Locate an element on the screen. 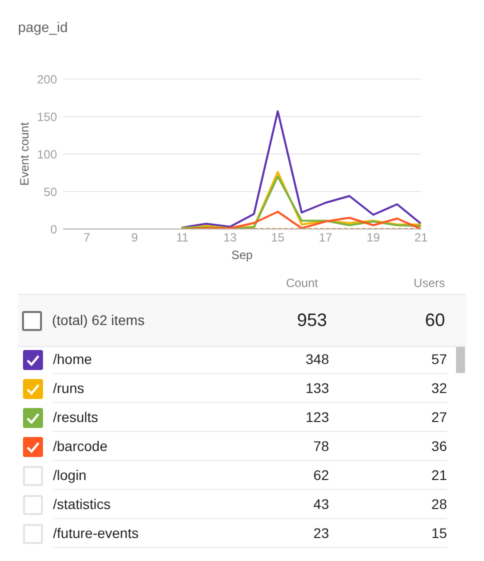 The width and height of the screenshot is (484, 561). category-label: /login is located at coordinates (69, 475).